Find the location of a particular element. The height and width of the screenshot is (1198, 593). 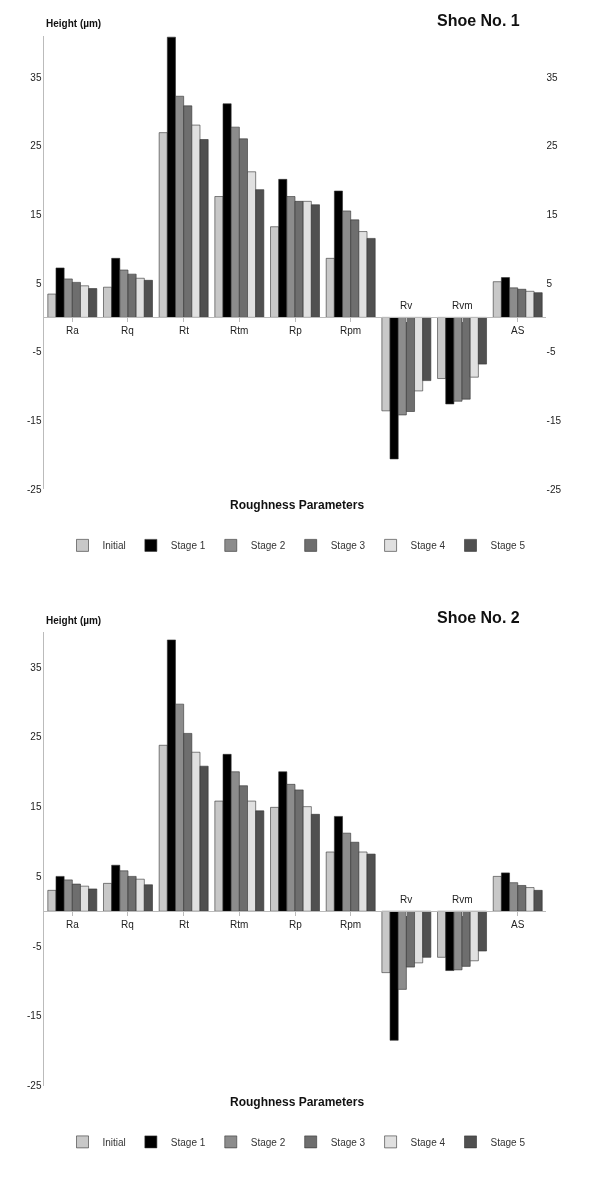

y2-tick-label: 25 is located at coordinates (552, 146).